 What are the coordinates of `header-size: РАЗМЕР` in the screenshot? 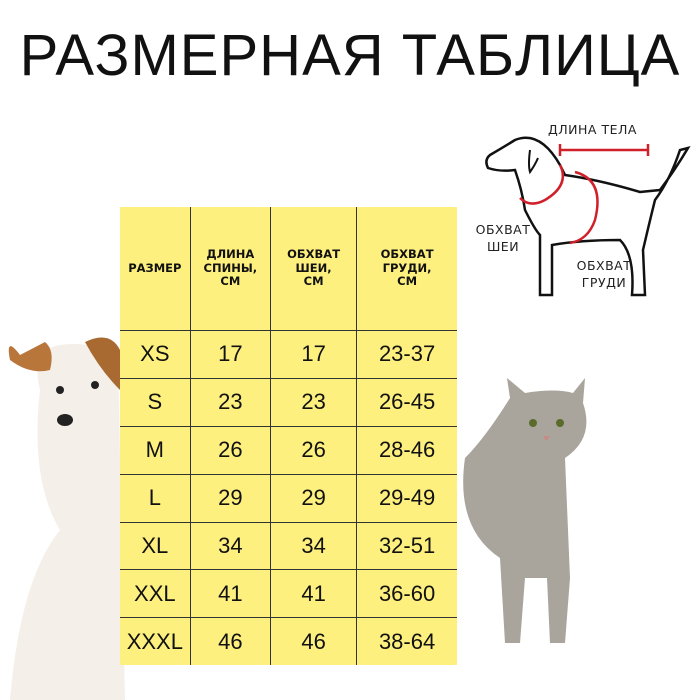 It's located at (155, 267).